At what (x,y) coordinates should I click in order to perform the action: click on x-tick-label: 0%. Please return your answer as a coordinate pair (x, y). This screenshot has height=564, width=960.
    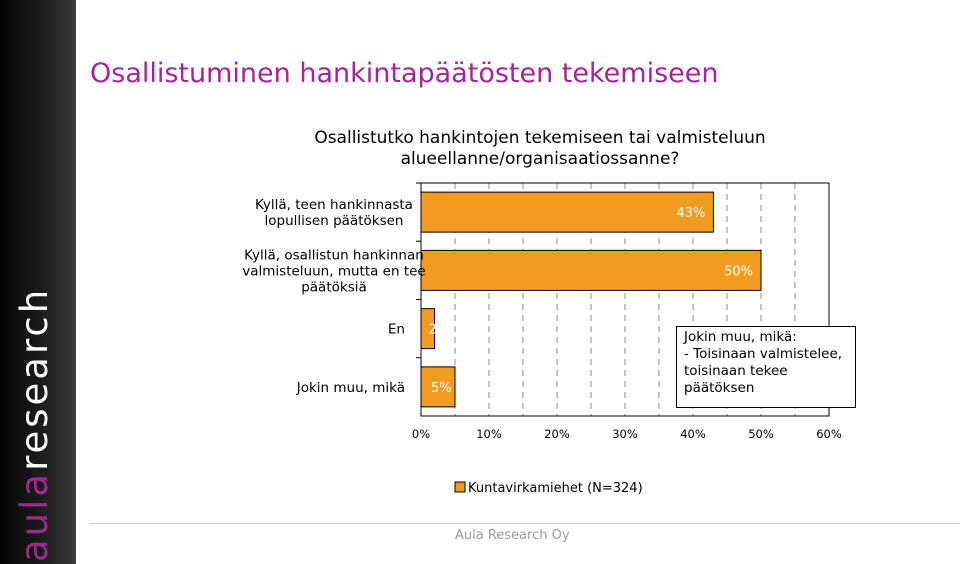
    Looking at the image, I should click on (421, 434).